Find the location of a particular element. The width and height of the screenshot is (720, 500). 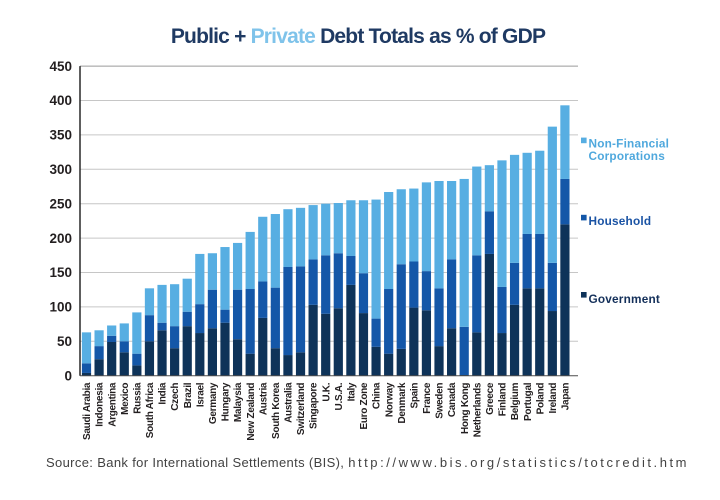

svg-text: Household is located at coordinates (620, 221).